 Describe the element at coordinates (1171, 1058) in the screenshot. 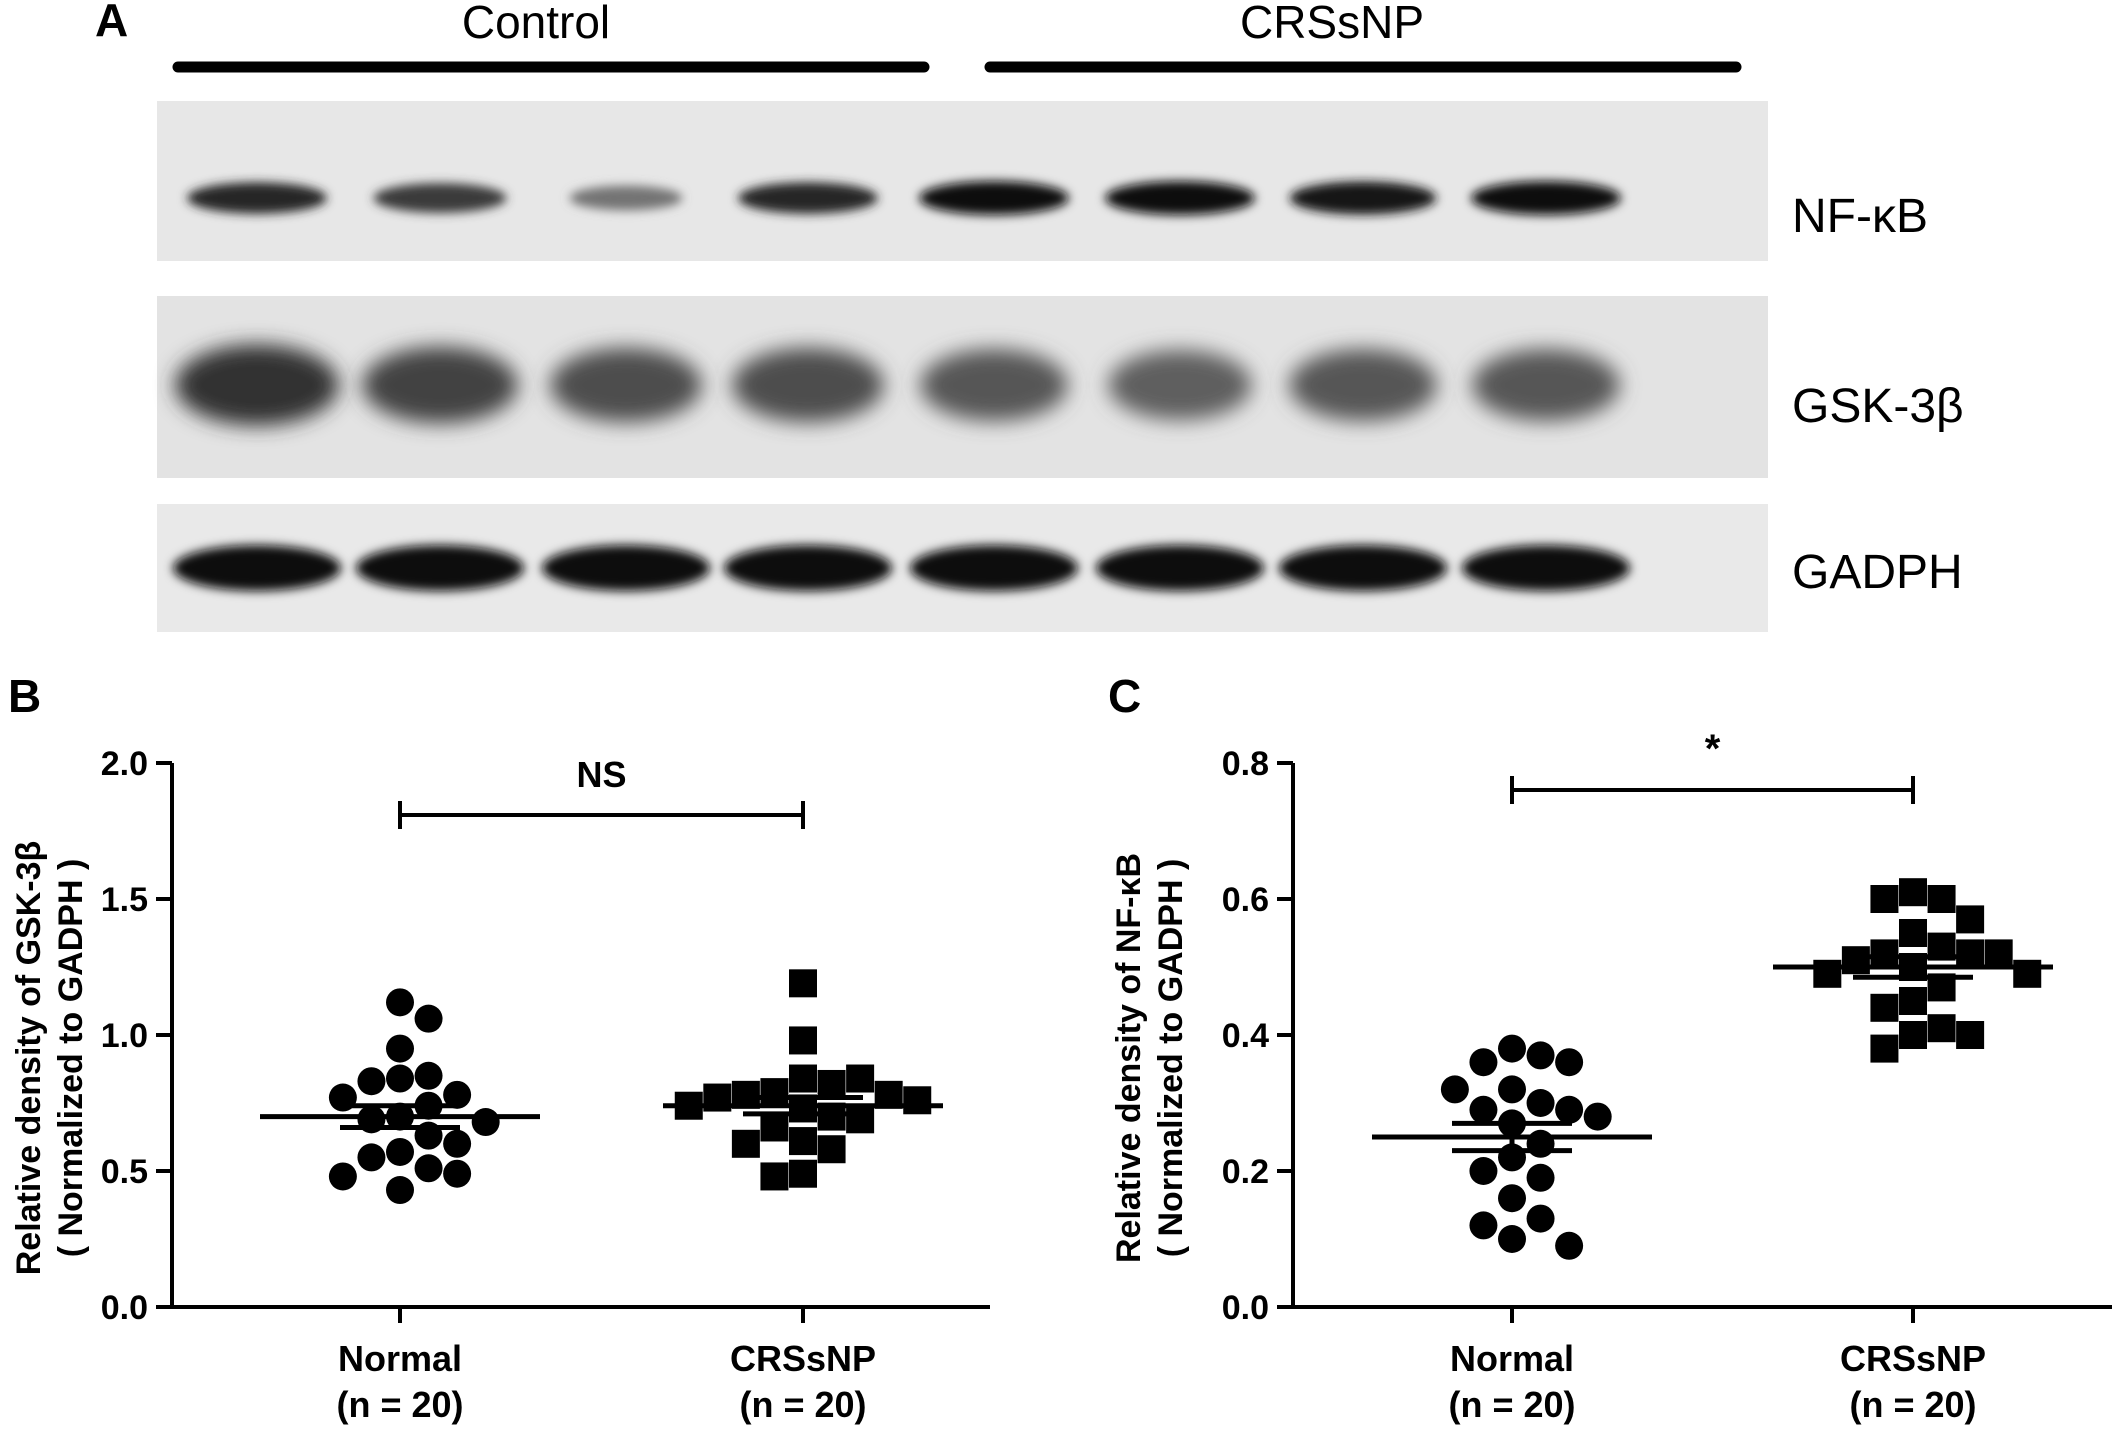

I see `panel-c-ylabel-line2: ( Normalized to GADPH )` at that location.